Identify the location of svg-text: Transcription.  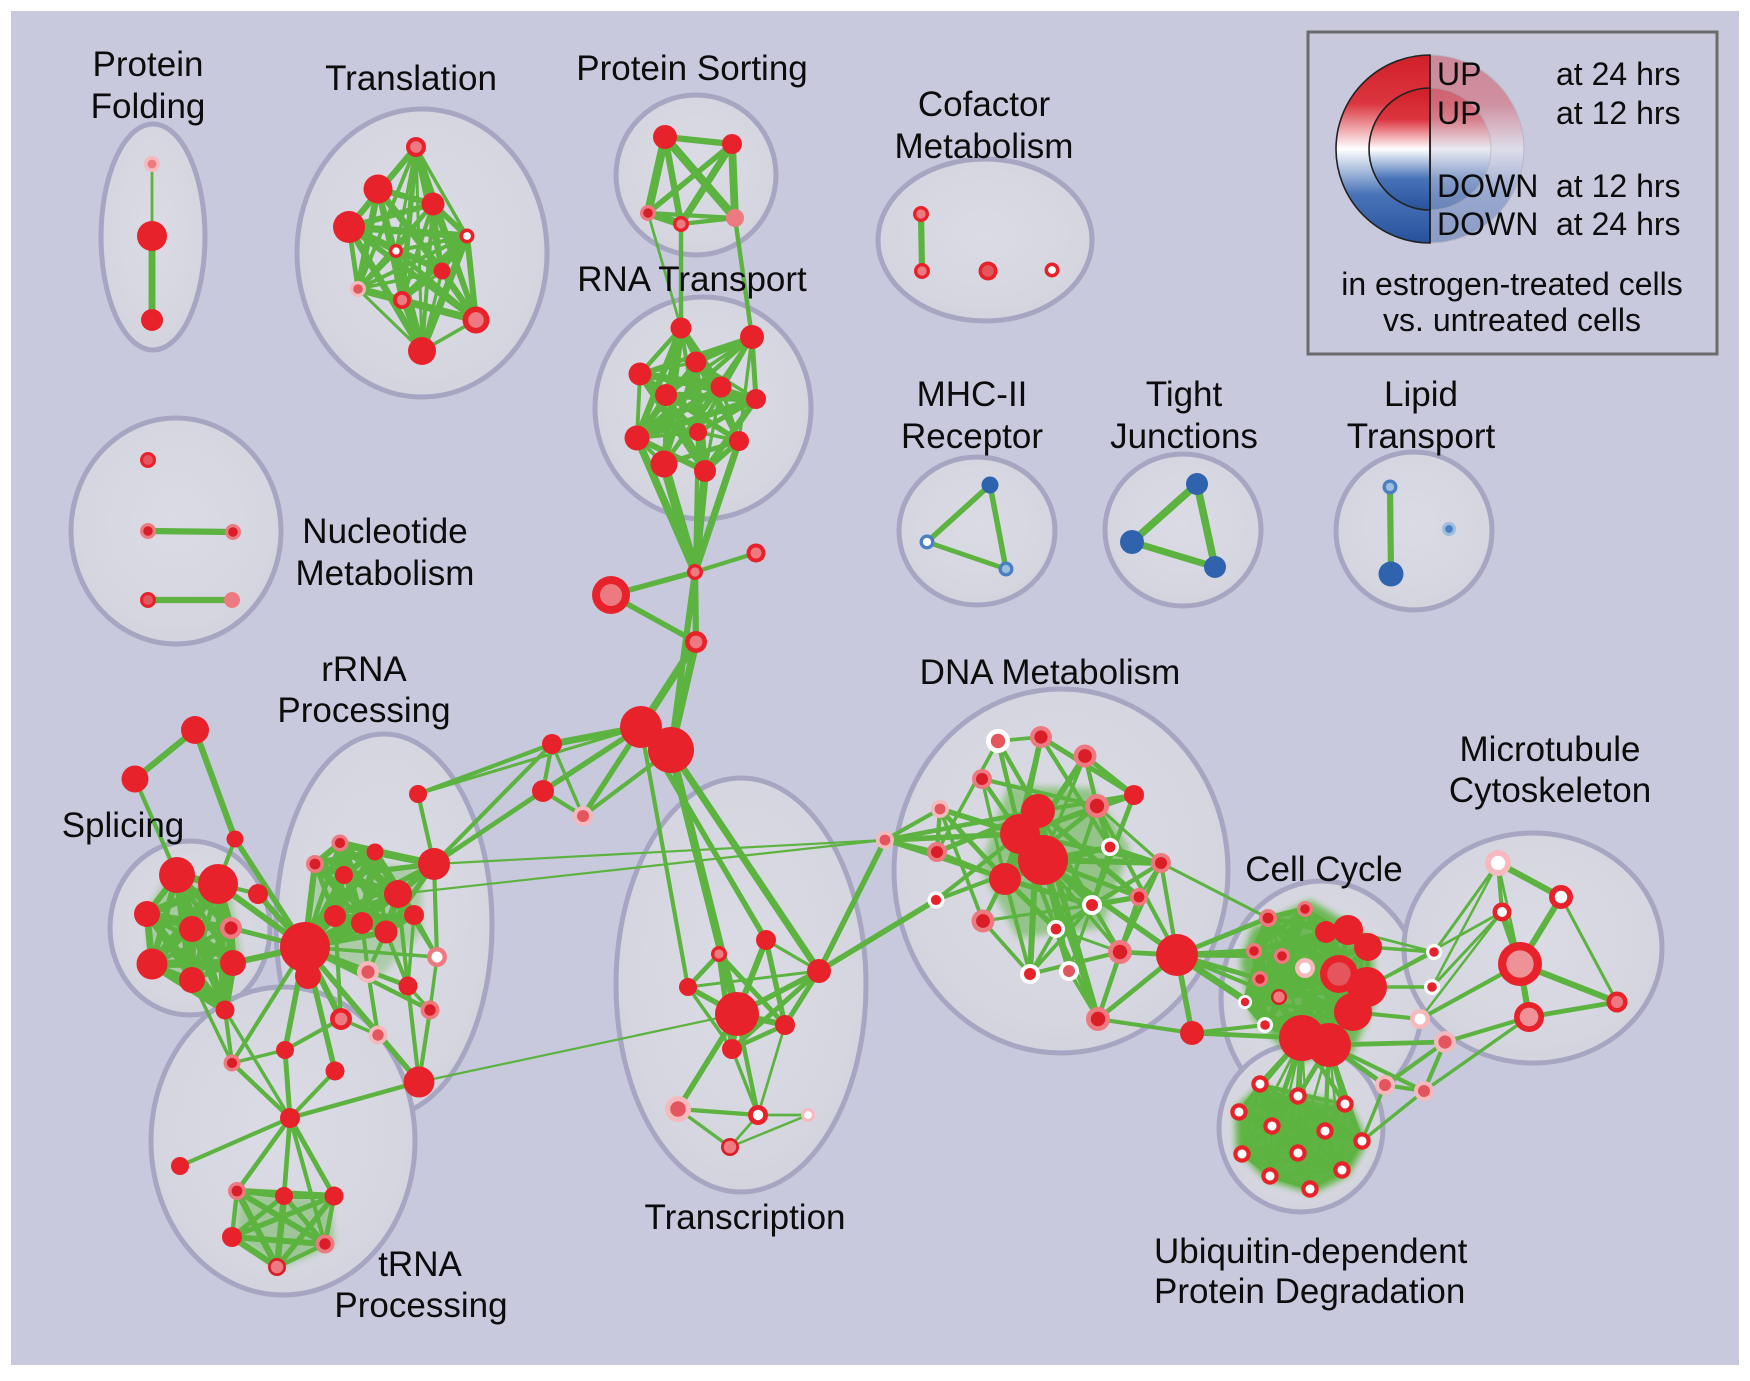
(745, 1217).